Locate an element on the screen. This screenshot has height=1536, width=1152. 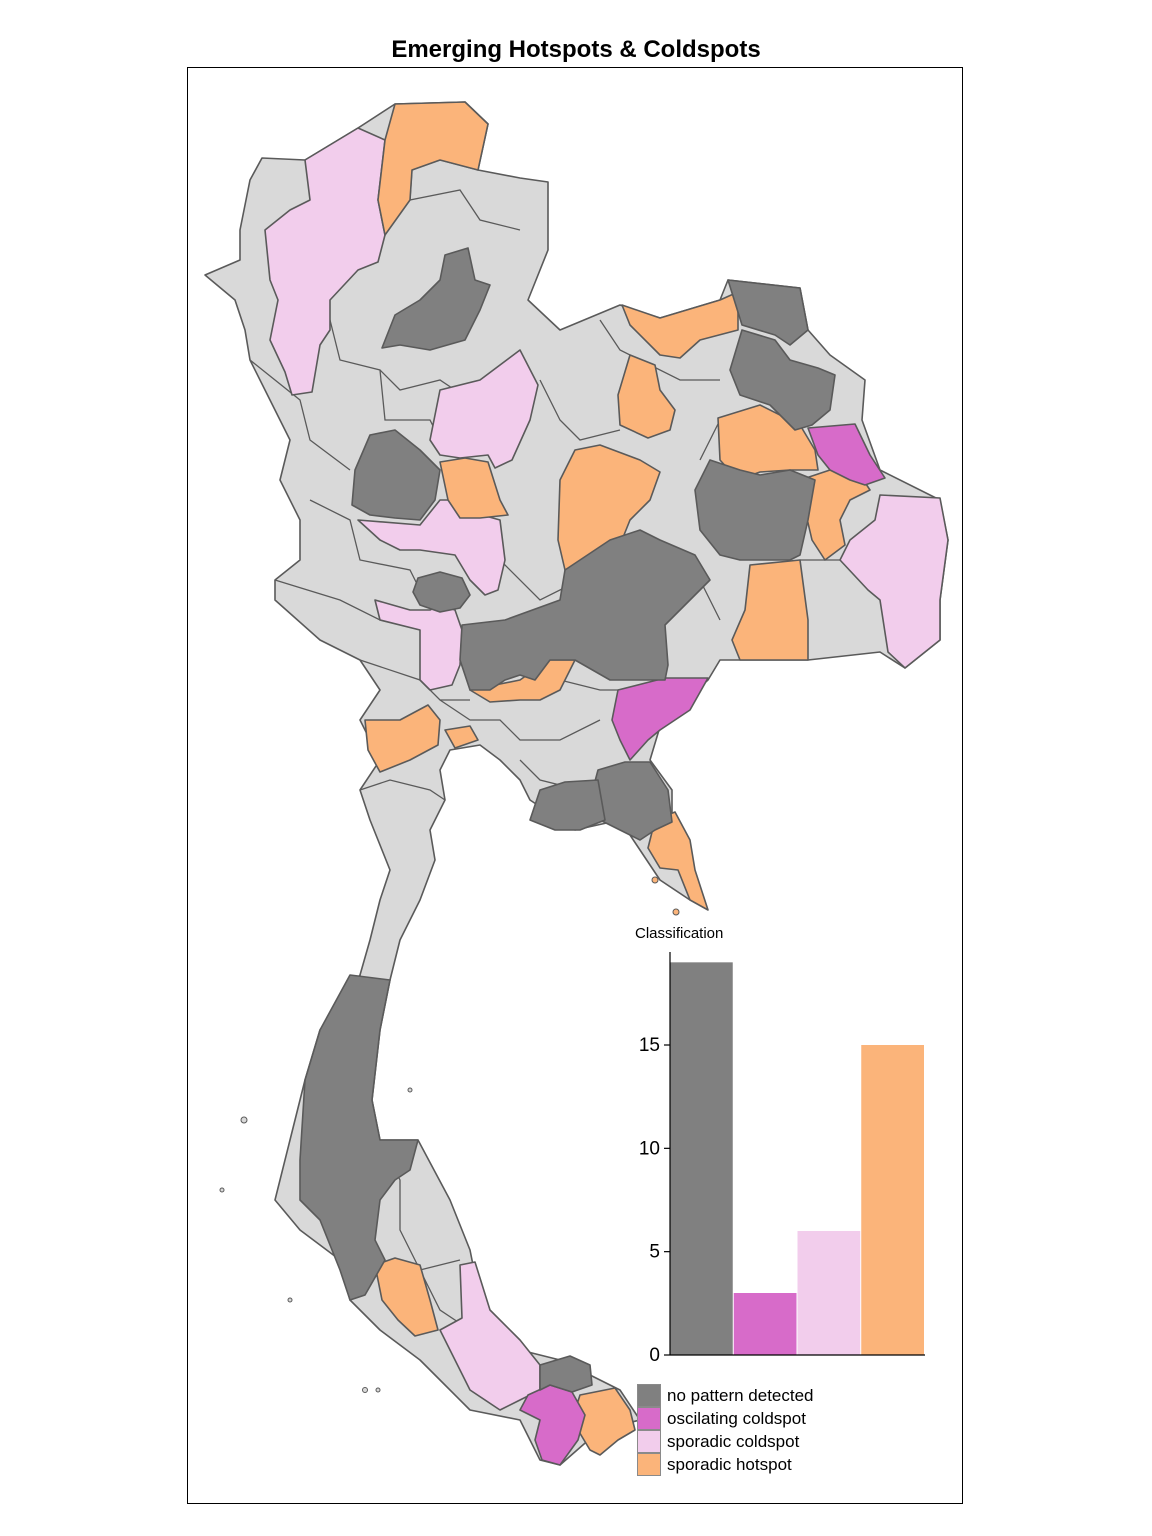
map-title: Emerging Hotspots & Coldspots is located at coordinates (576, 49).